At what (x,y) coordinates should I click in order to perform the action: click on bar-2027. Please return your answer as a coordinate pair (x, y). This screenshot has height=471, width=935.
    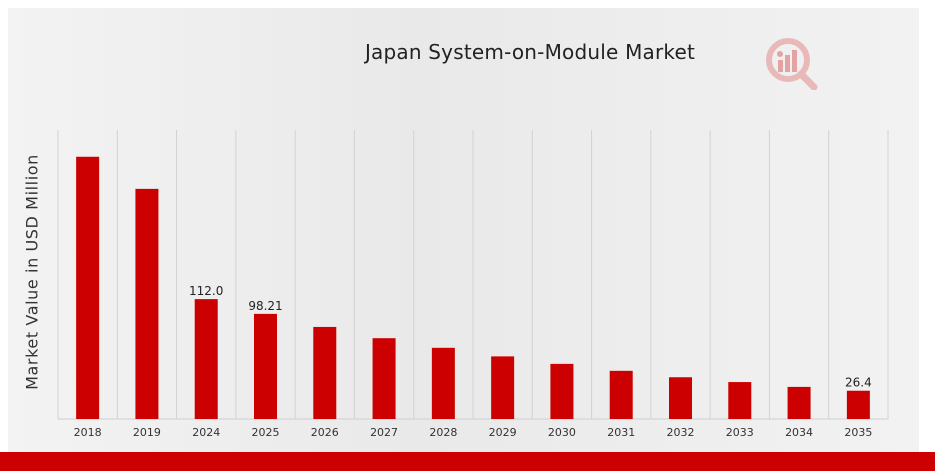
    Looking at the image, I should click on (384, 378).